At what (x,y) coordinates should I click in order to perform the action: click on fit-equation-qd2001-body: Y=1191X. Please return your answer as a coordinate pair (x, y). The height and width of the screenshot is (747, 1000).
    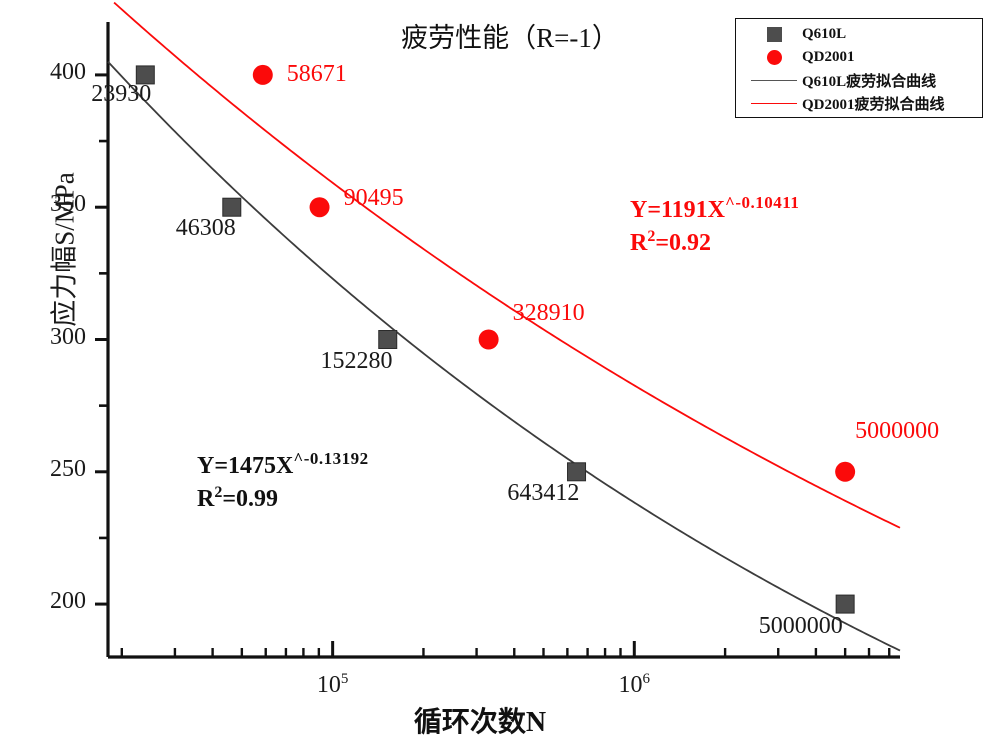
    Looking at the image, I should click on (678, 210).